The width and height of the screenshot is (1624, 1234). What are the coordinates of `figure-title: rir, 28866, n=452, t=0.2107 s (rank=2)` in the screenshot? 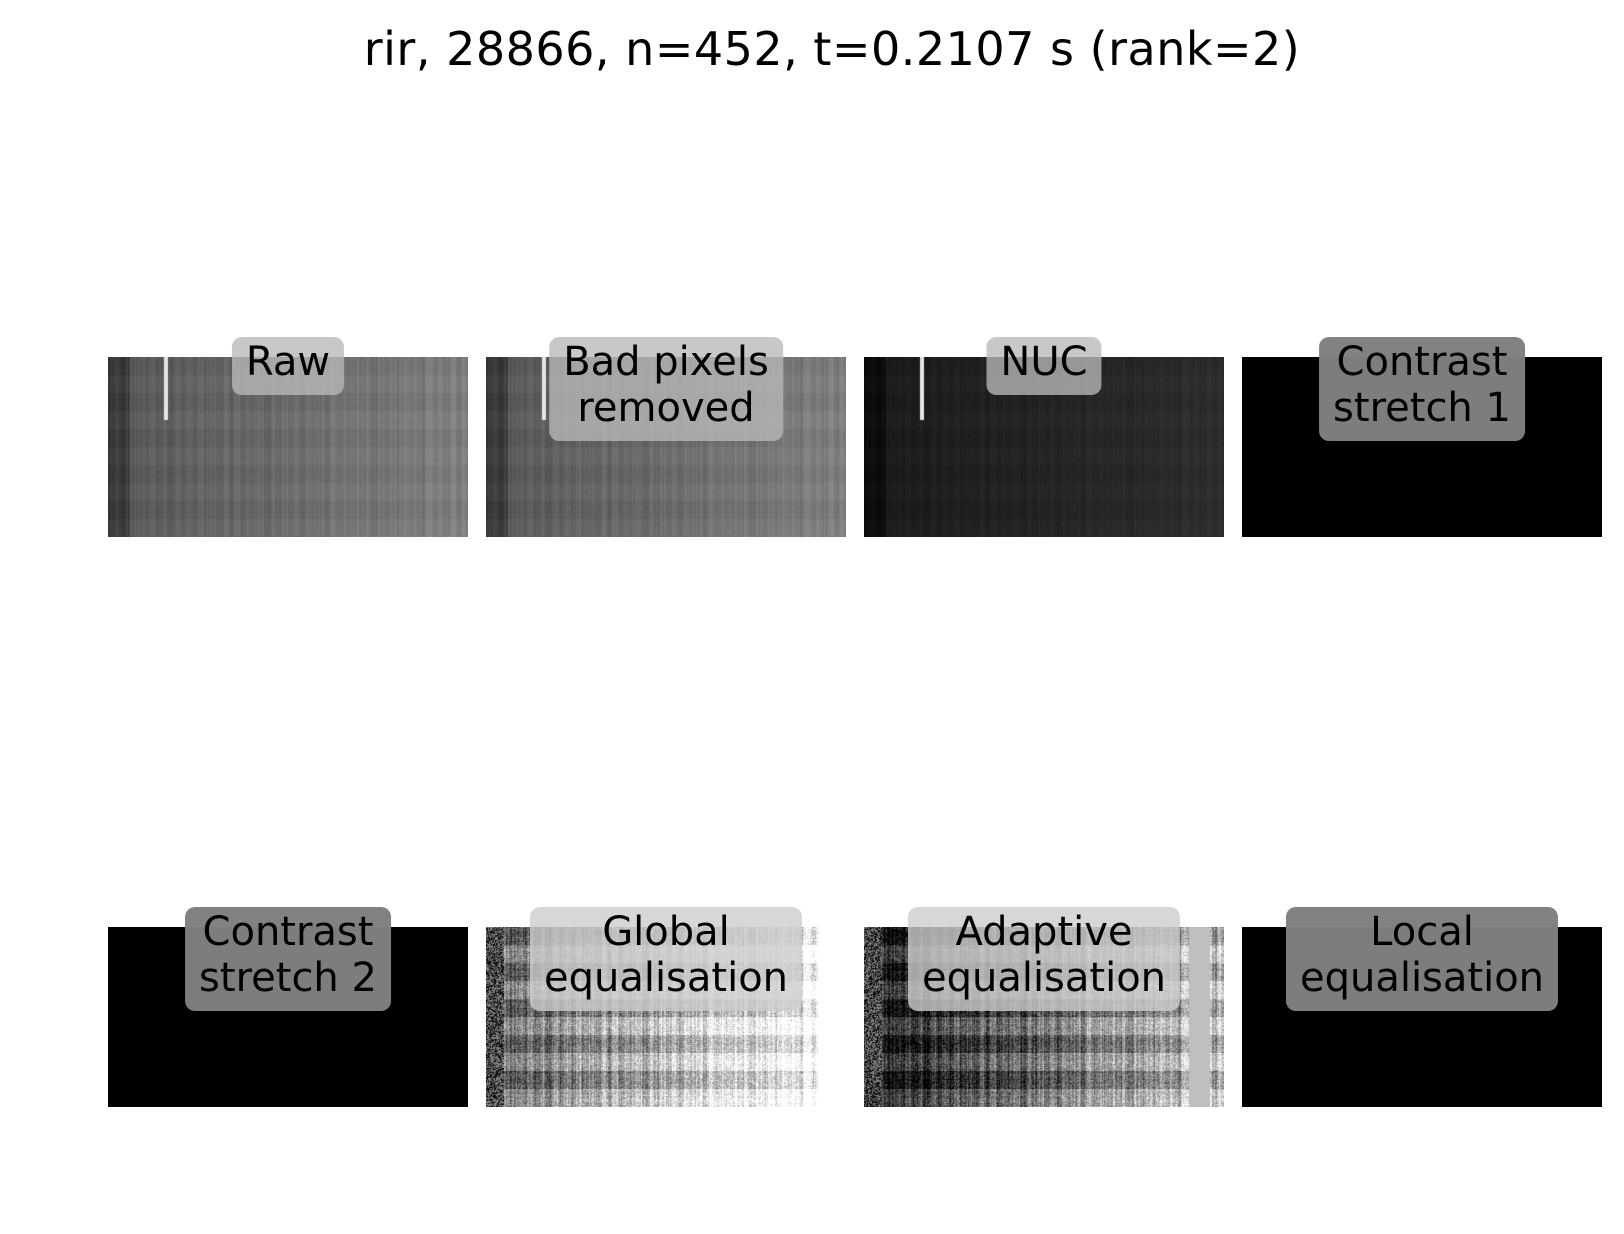 It's located at (832, 49).